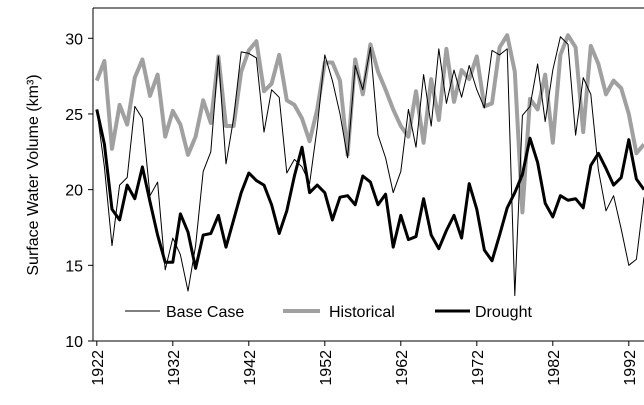  Describe the element at coordinates (554, 368) in the screenshot. I see `x-tick-label: 1982` at that location.